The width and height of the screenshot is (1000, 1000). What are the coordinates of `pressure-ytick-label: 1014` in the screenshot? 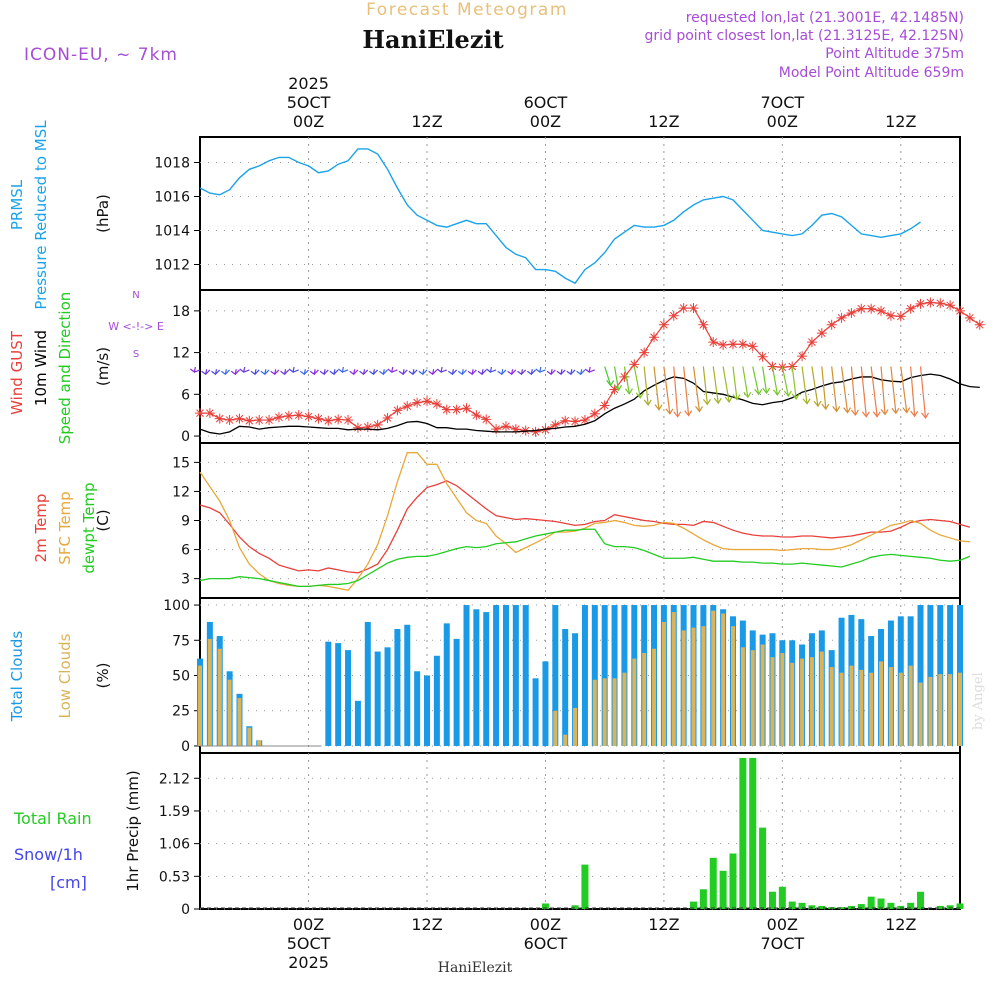 It's located at (172, 232).